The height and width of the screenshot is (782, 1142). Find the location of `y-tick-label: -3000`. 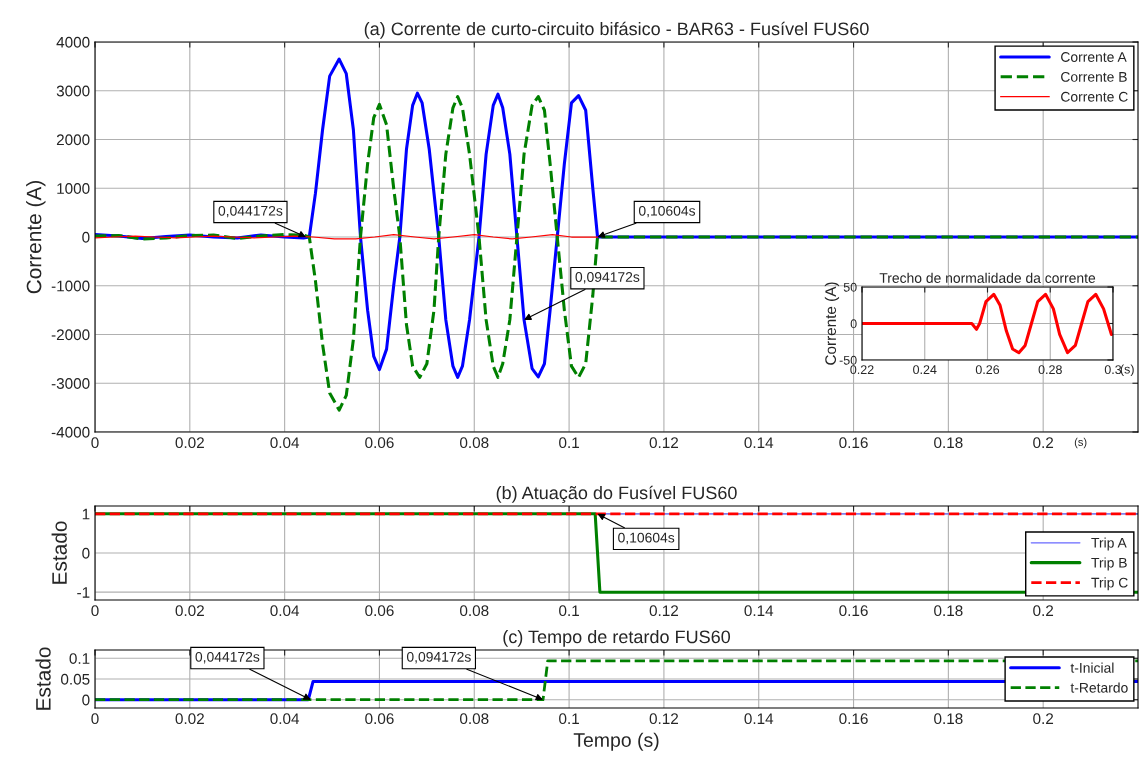

y-tick-label: -3000 is located at coordinates (70, 383).